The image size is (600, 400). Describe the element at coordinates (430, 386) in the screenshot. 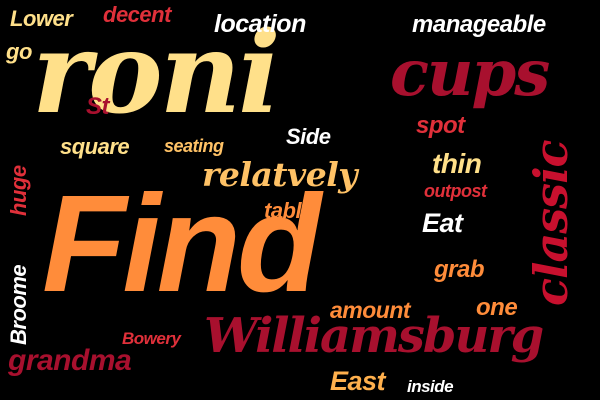

I see `word-inside: inside` at that location.